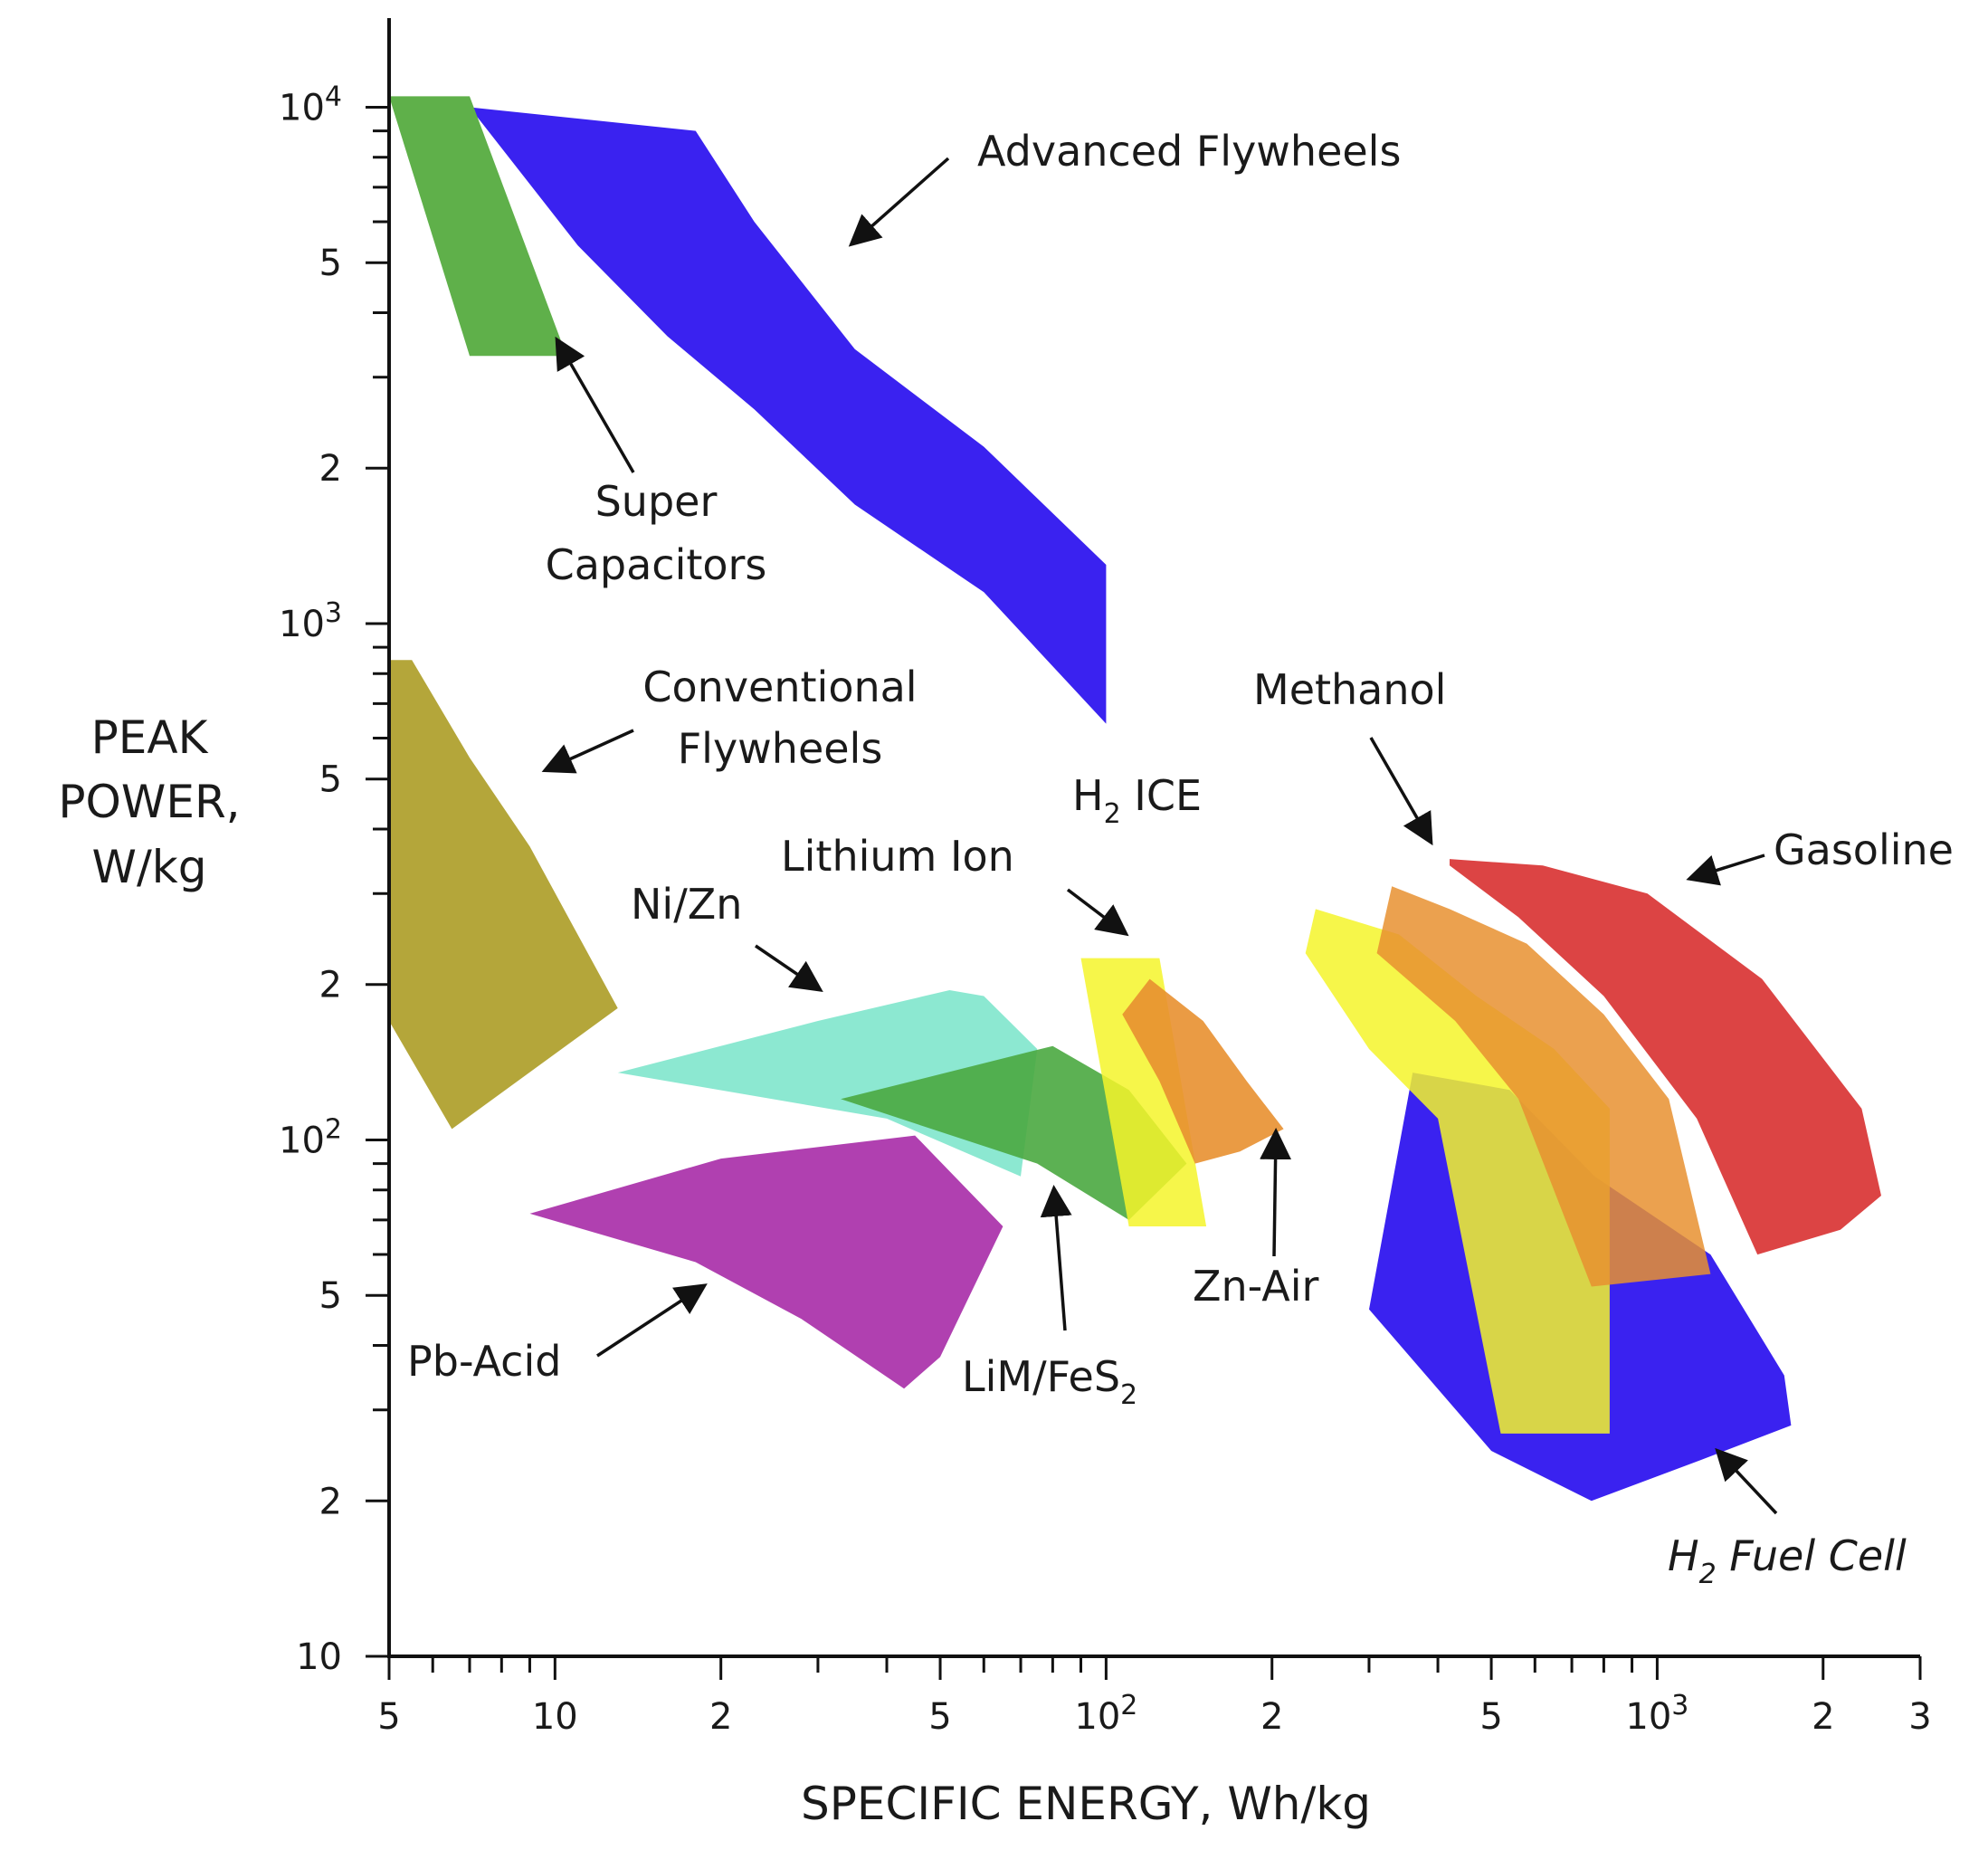 Image resolution: width=1988 pixels, height=1850 pixels. What do you see at coordinates (827, 1084) in the screenshot?
I see `region-ni-zn` at bounding box center [827, 1084].